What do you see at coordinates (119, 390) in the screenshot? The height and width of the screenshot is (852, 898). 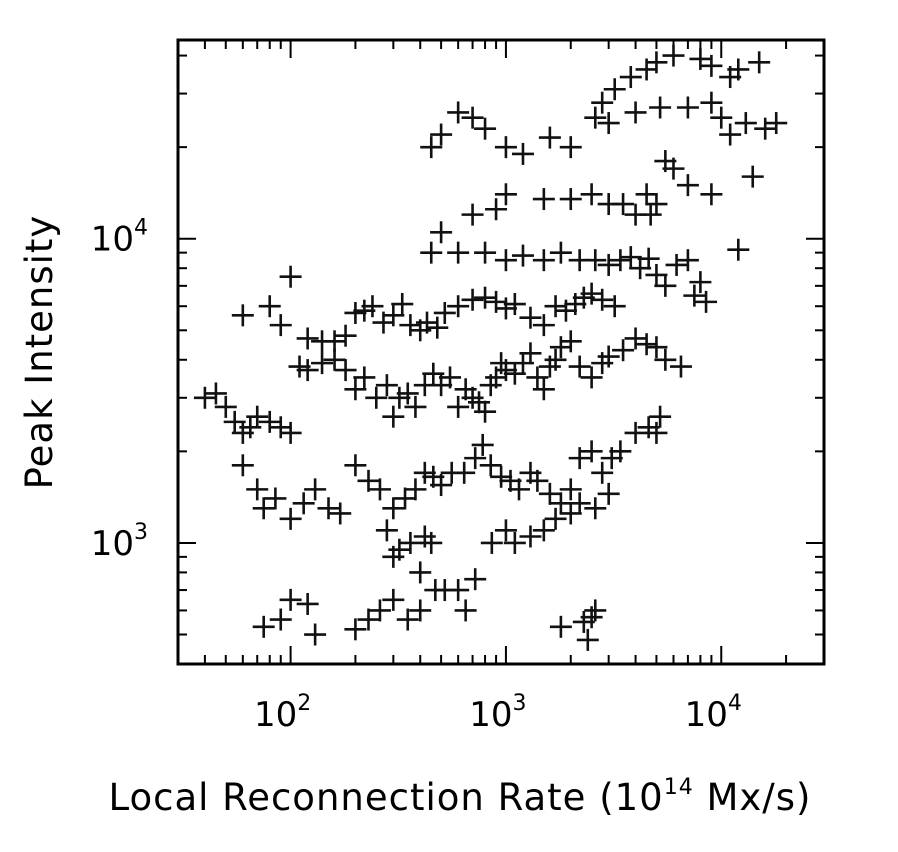 I see `y-tick-labels: 103 104` at bounding box center [119, 390].